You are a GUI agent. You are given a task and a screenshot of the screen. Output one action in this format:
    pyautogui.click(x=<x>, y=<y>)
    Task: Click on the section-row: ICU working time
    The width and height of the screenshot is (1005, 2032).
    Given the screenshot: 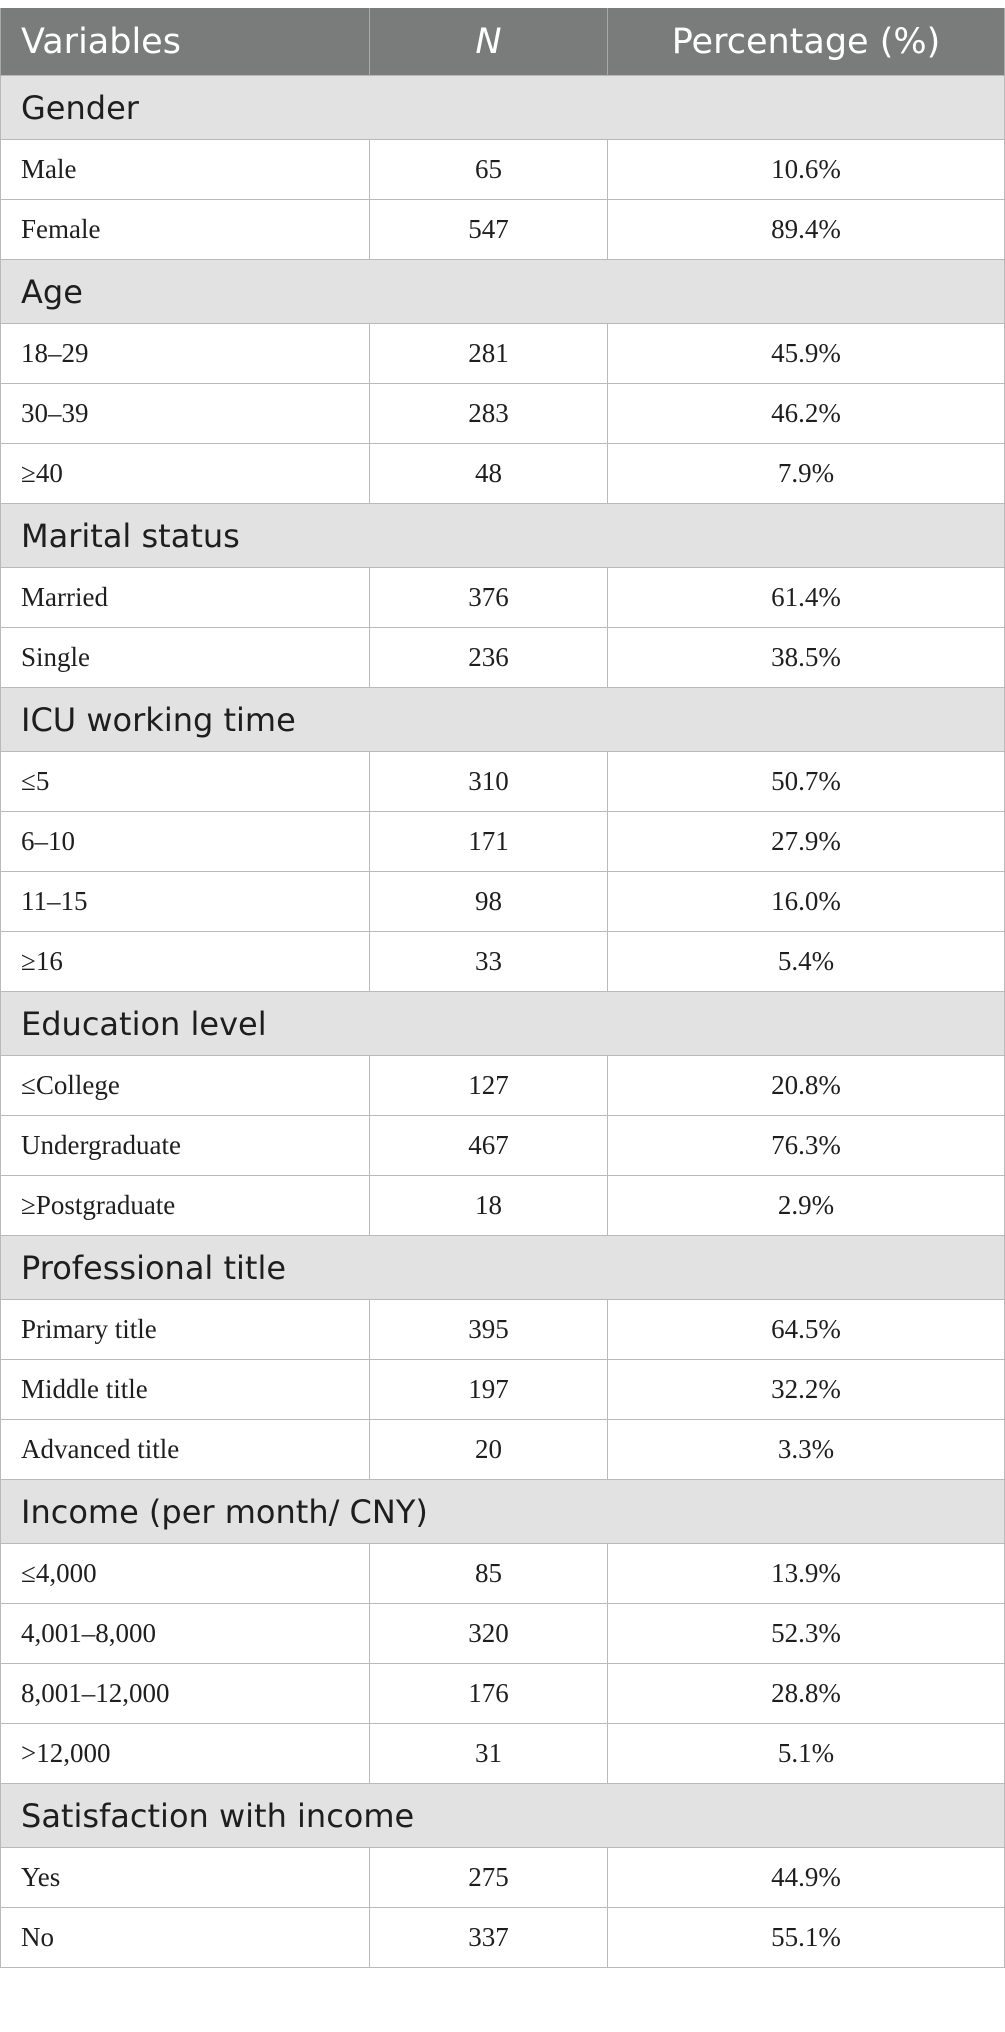 What is the action you would take?
    pyautogui.click(x=502, y=719)
    